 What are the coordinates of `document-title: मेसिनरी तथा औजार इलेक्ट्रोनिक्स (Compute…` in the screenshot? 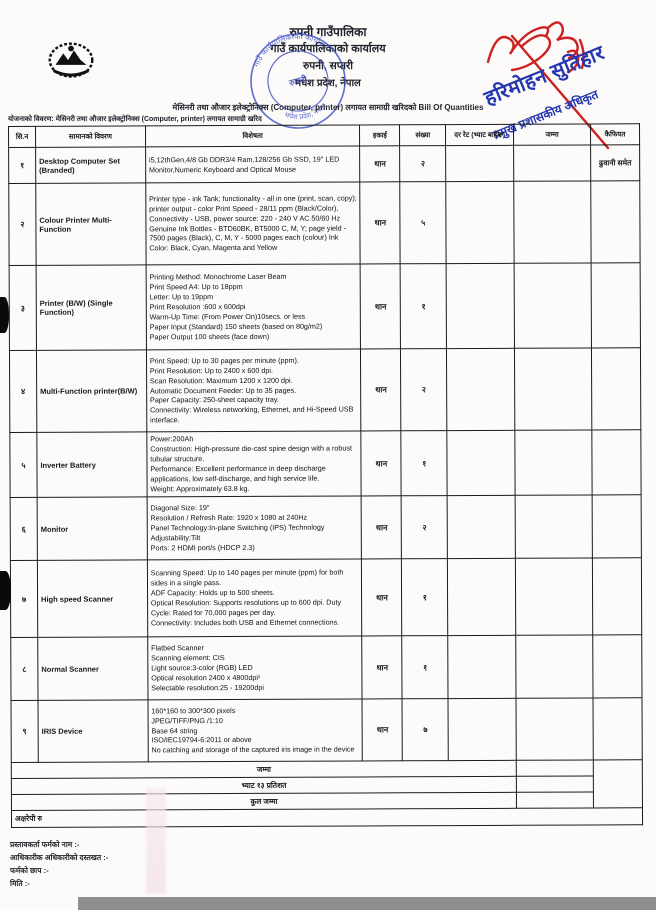 It's located at (328, 107).